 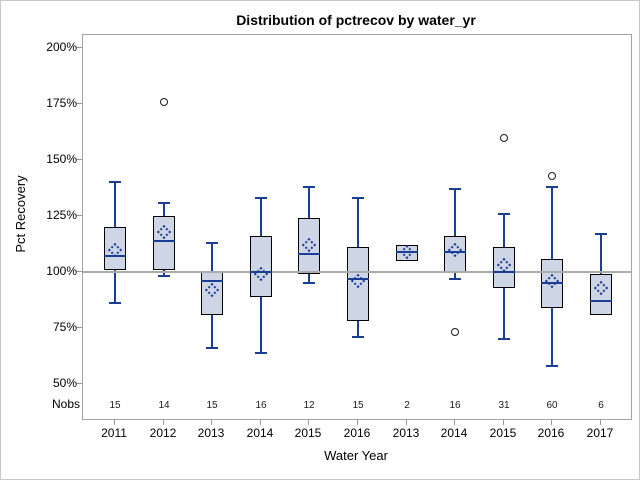 I want to click on y-axis-tick-label: 50%, so click(x=64, y=383).